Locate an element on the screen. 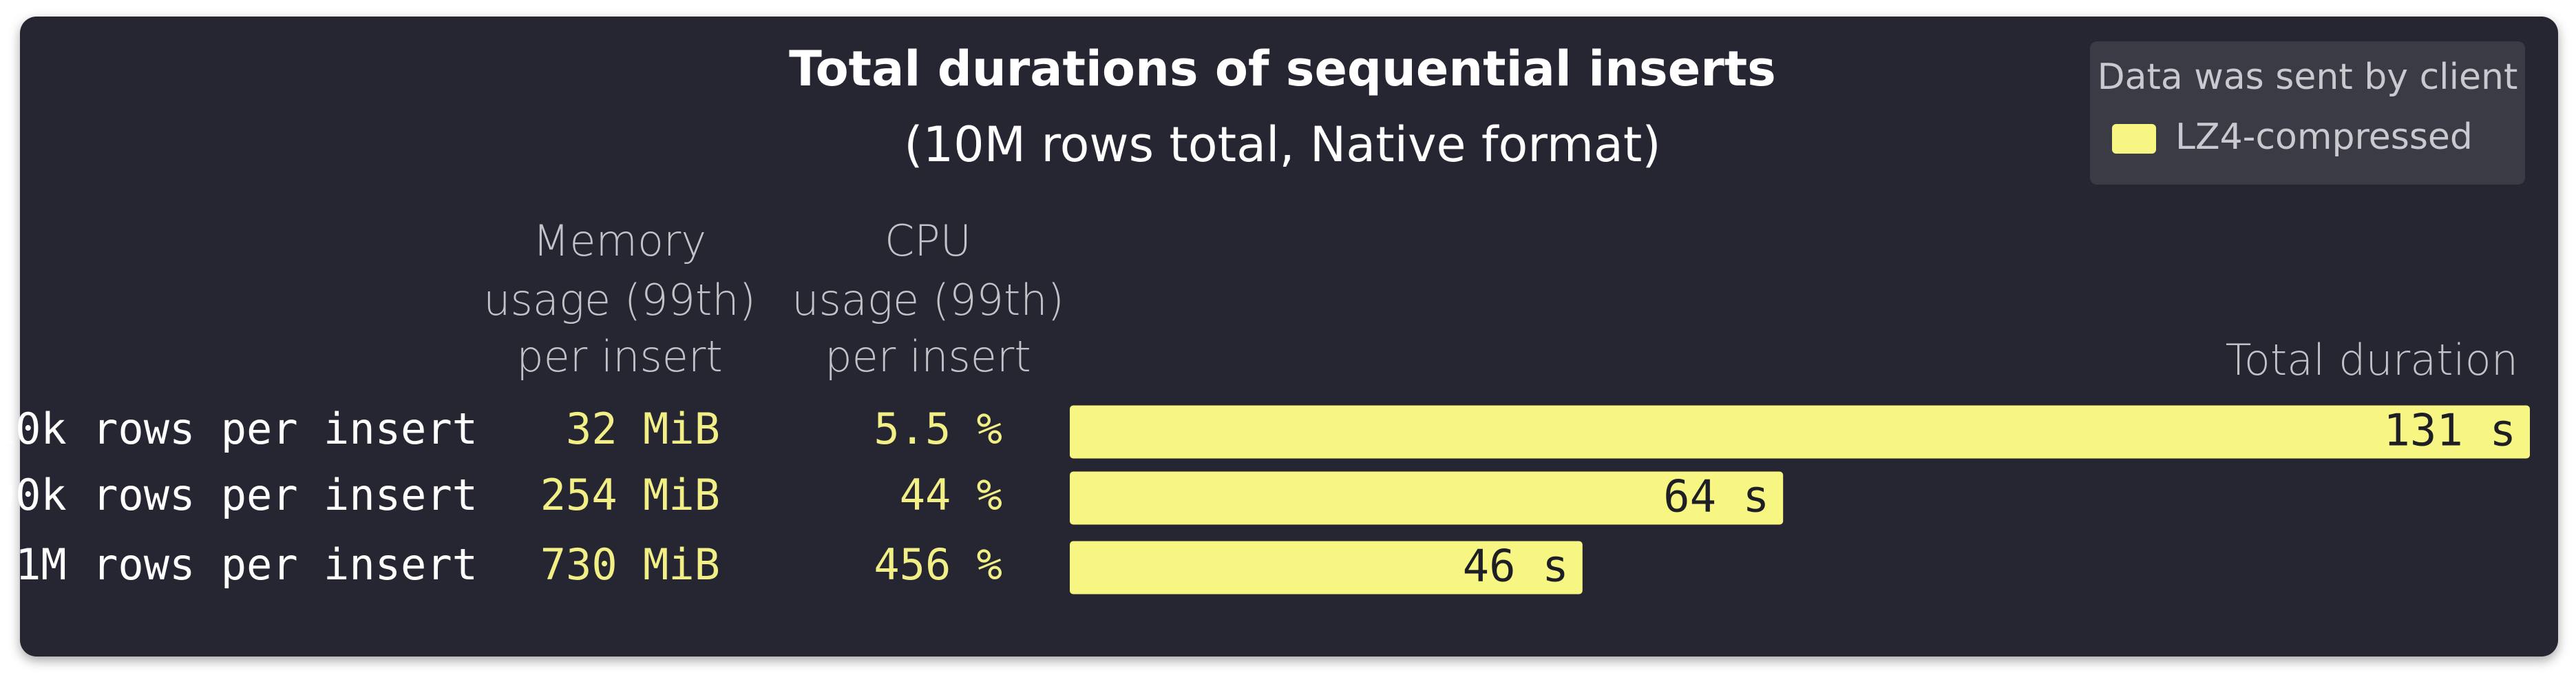 The height and width of the screenshot is (682, 2576). legend-label: LZ4-compressed is located at coordinates (2324, 137).